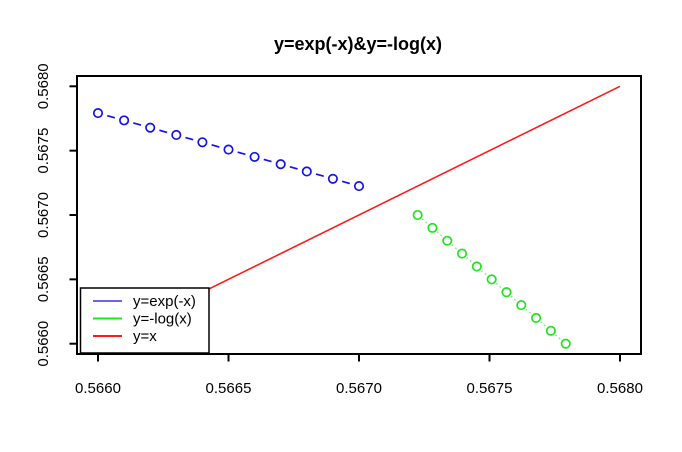  Describe the element at coordinates (620, 388) in the screenshot. I see `x-tick-label: 0.5680` at that location.